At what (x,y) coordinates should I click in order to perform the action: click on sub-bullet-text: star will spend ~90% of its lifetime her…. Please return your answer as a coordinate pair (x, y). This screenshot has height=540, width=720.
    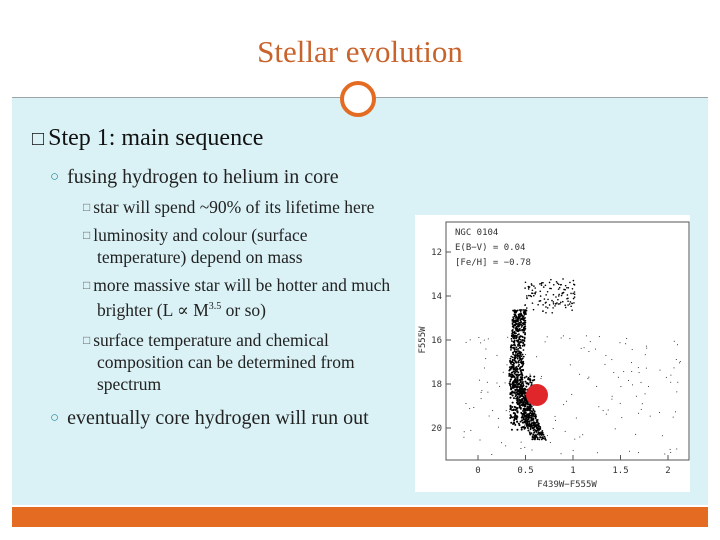
    Looking at the image, I should click on (234, 207).